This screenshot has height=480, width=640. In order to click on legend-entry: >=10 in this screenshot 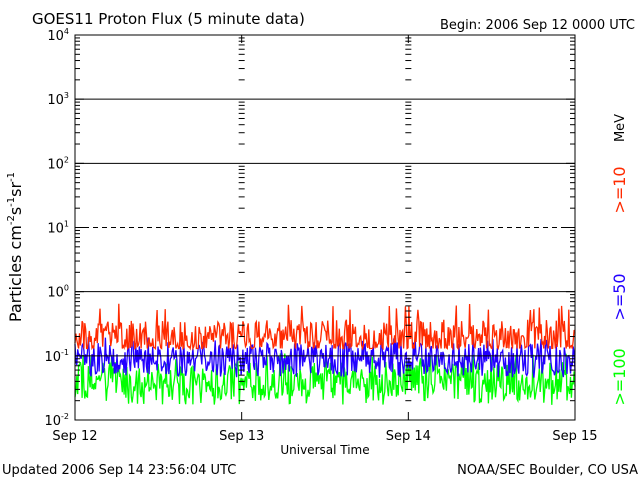, I will do `click(619, 189)`.